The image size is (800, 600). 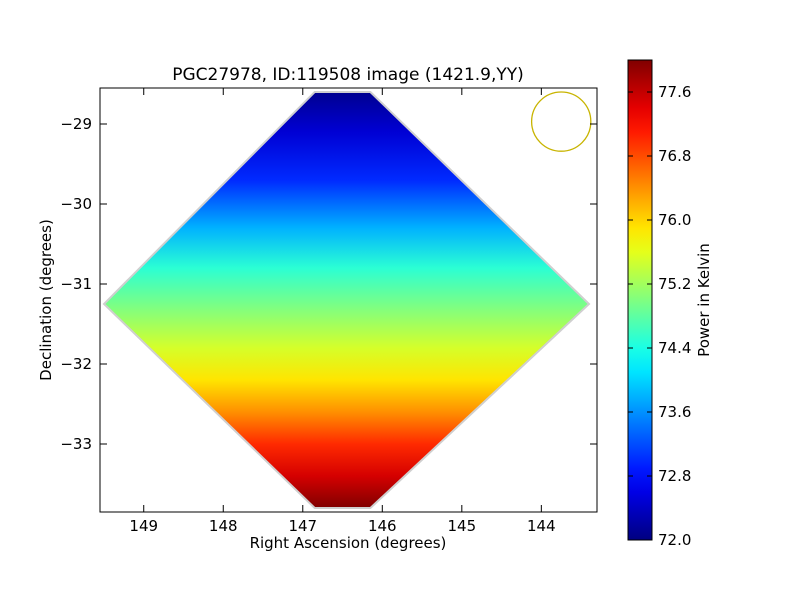 I want to click on y-tick-label: −29, so click(x=76, y=124).